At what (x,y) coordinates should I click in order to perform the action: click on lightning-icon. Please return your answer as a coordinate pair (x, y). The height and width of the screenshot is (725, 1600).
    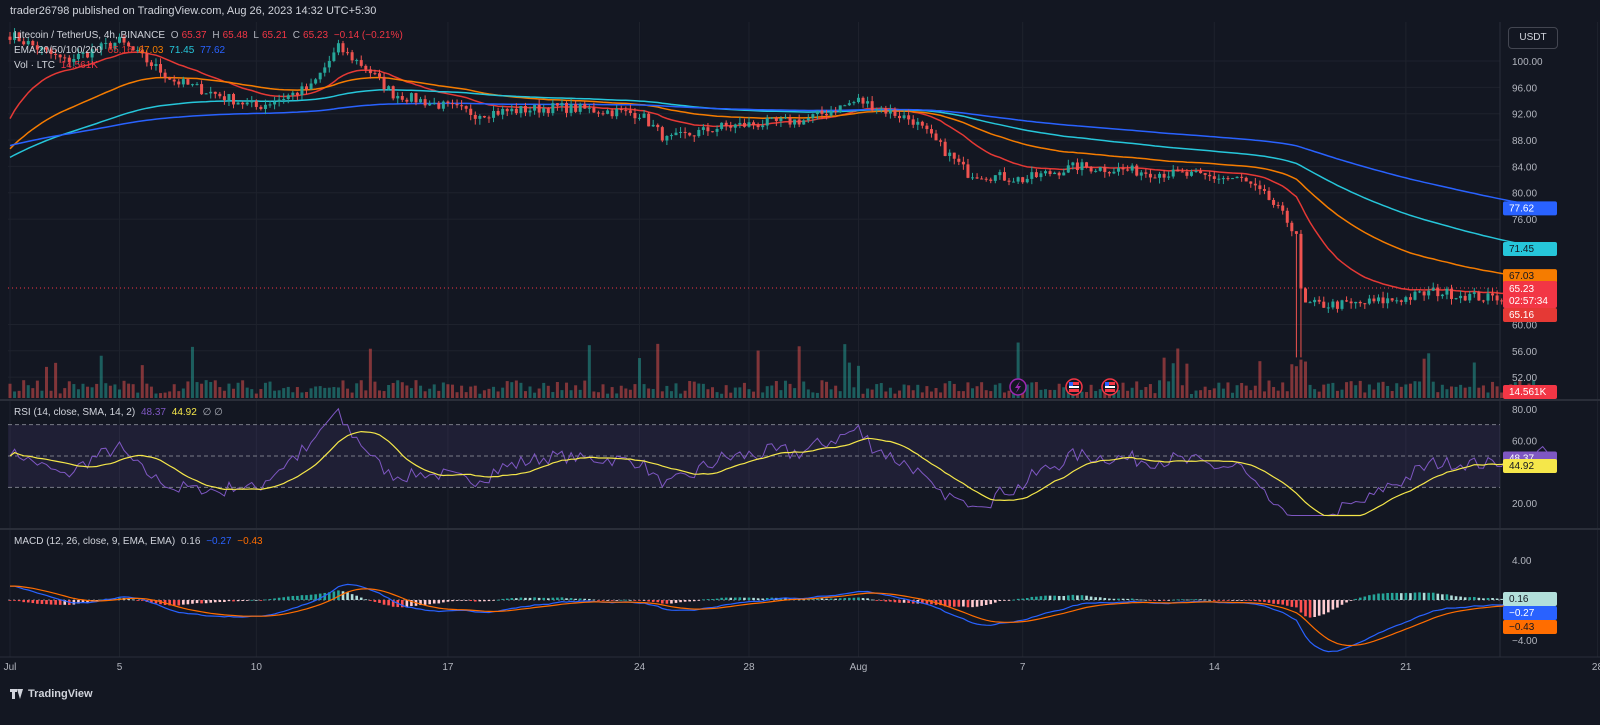
    Looking at the image, I should click on (1018, 387).